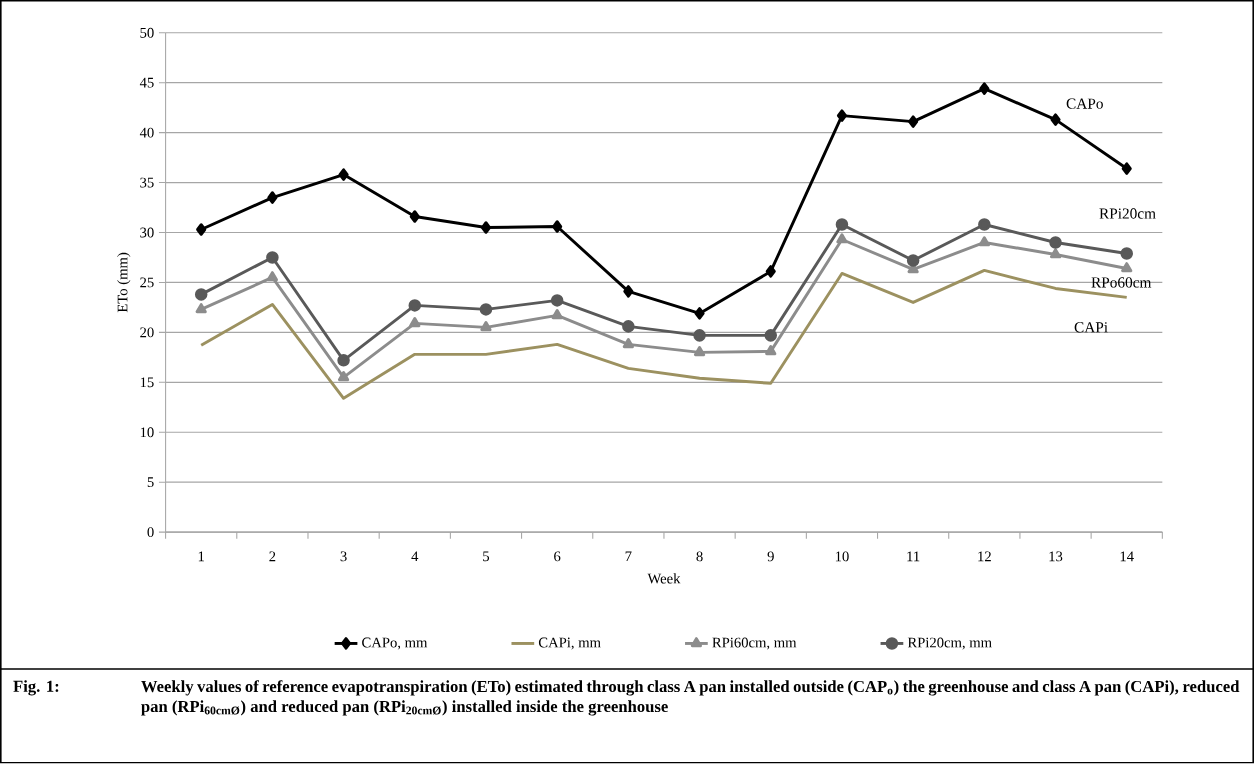 The height and width of the screenshot is (764, 1254). What do you see at coordinates (754, 643) in the screenshot?
I see `legend-label: RPi60cm, mm` at bounding box center [754, 643].